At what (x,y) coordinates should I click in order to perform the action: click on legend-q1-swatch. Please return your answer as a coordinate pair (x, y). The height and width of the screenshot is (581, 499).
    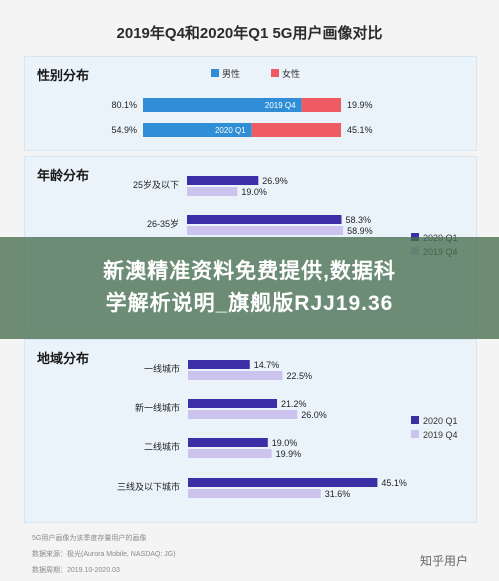
    Looking at the image, I should click on (415, 420).